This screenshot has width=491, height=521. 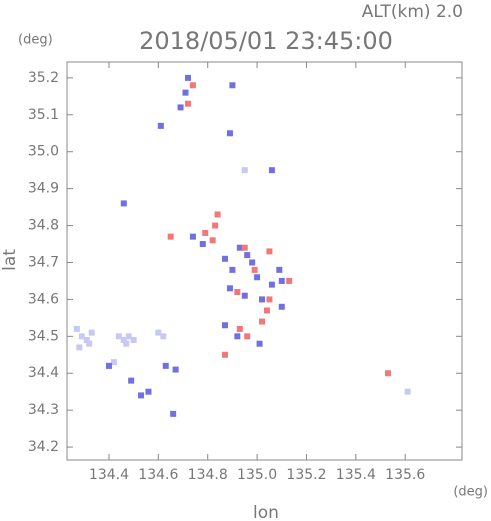 I want to click on y-tick-label: 35.2, so click(x=43, y=78).